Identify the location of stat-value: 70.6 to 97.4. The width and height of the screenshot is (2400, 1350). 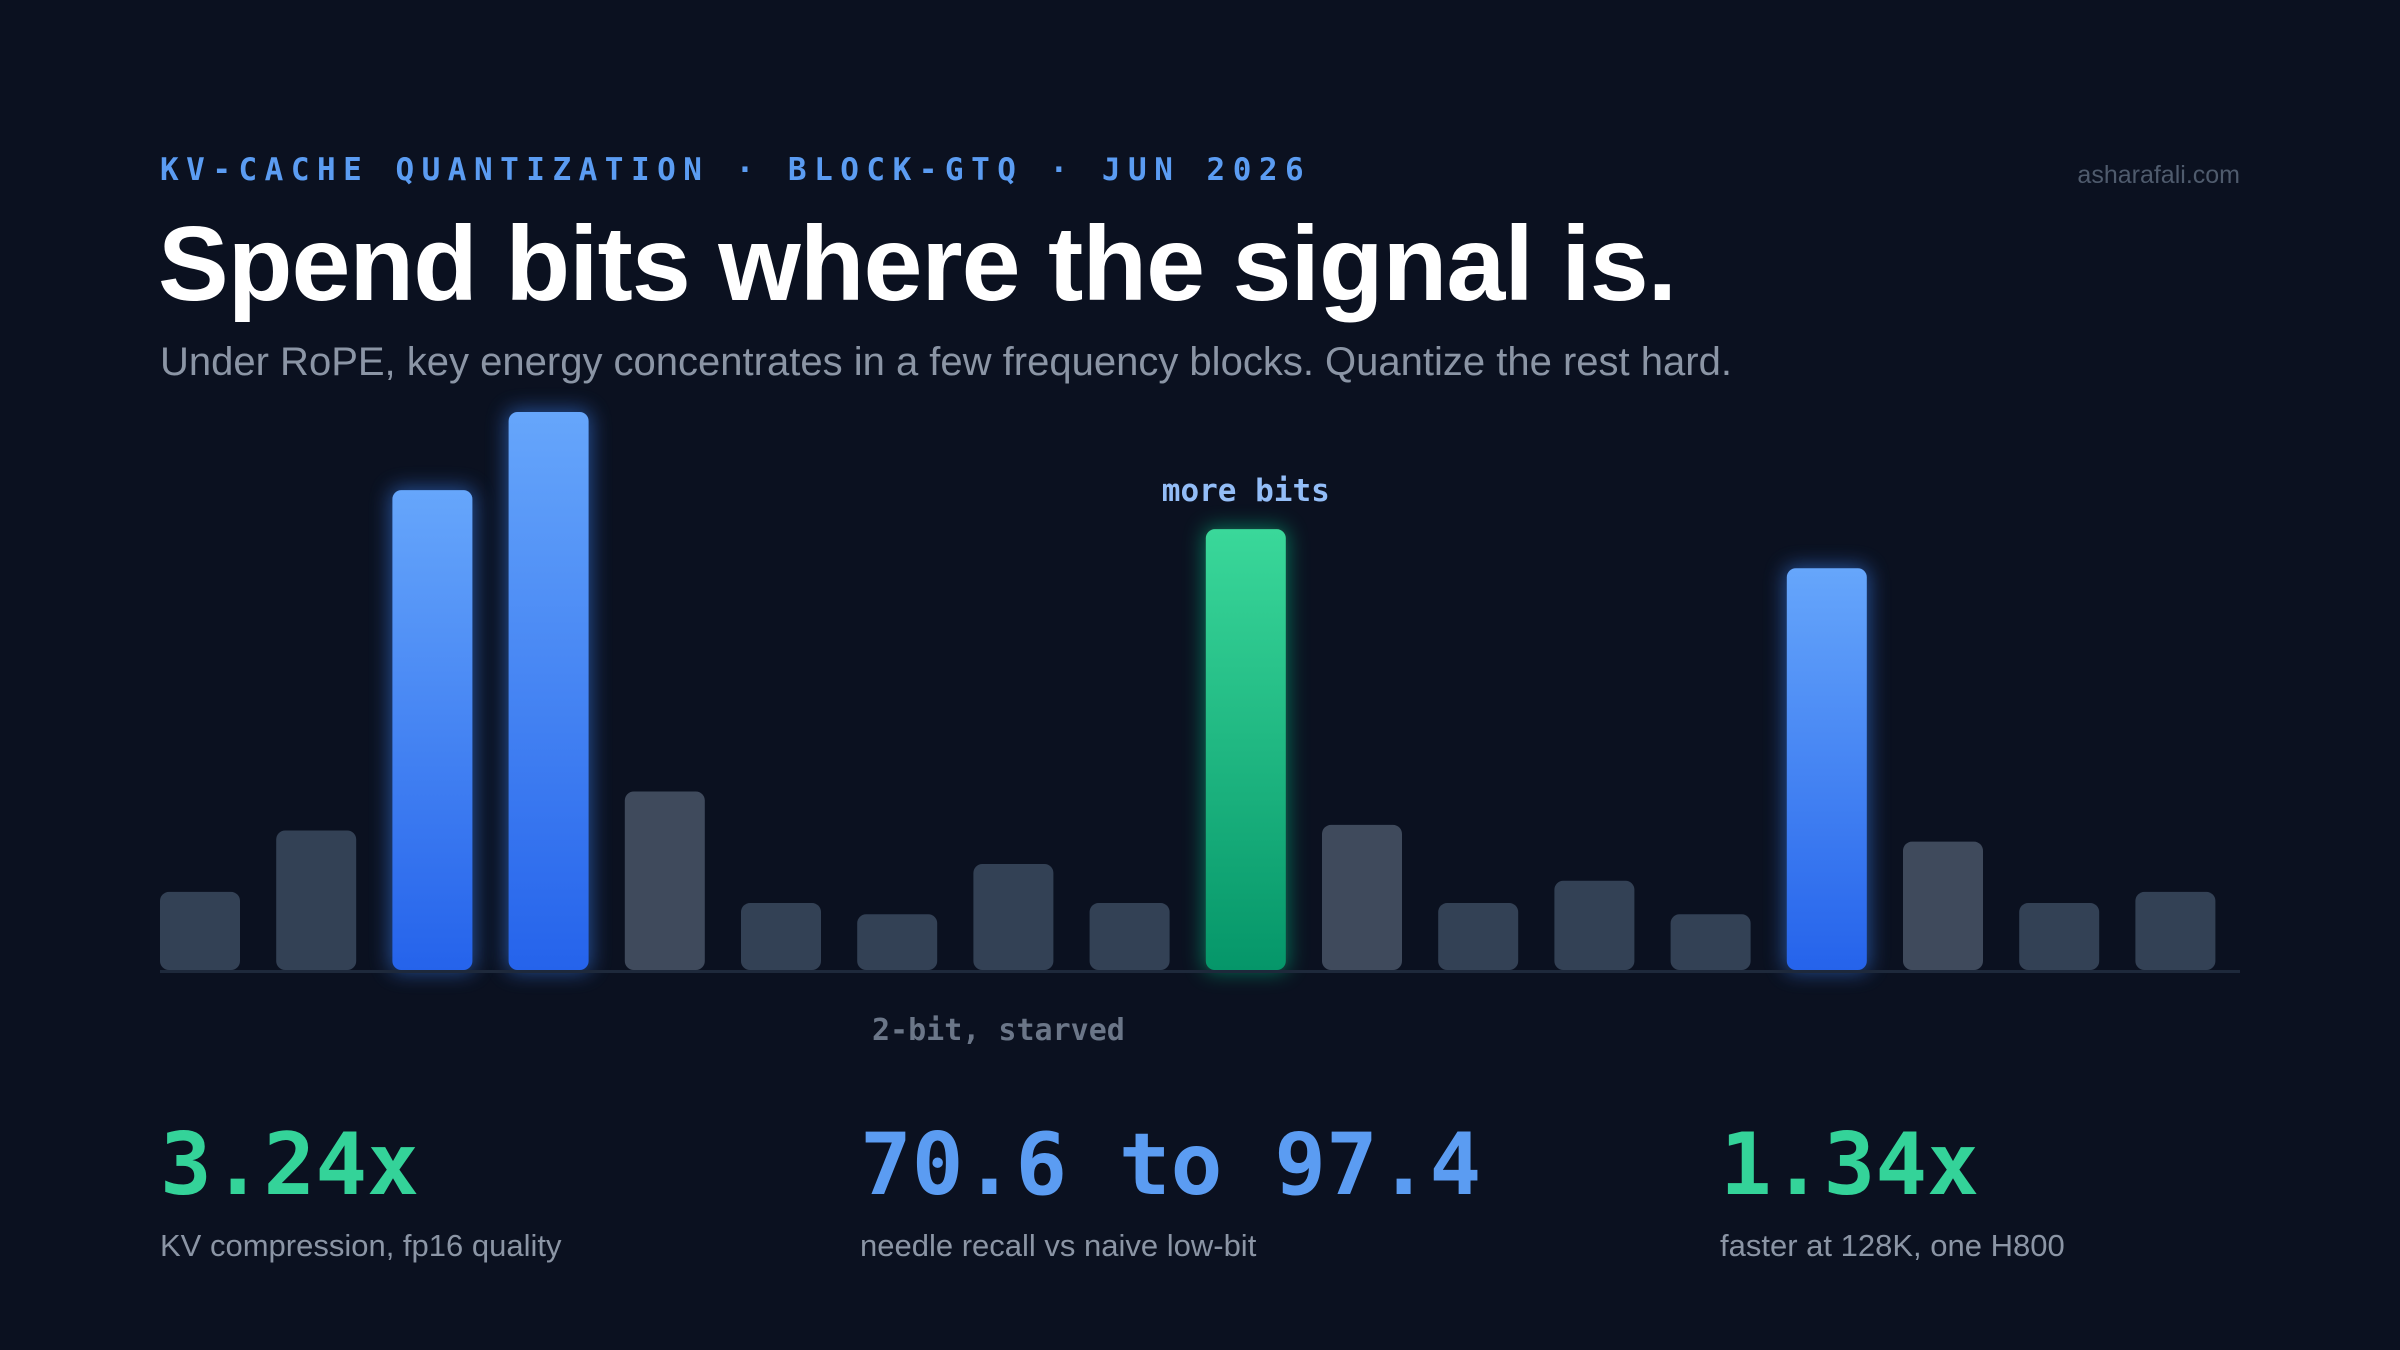
(1171, 1165).